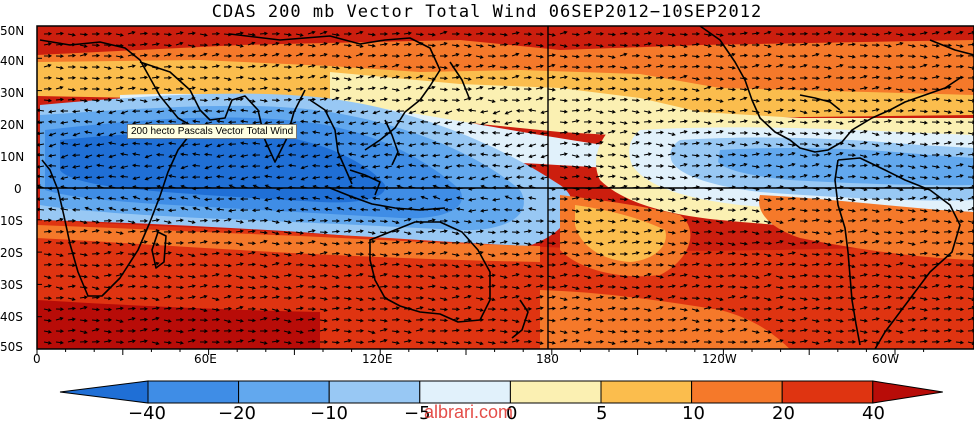 The image size is (974, 424). Describe the element at coordinates (11, 347) in the screenshot. I see `lat-label-50s: 50S` at that location.